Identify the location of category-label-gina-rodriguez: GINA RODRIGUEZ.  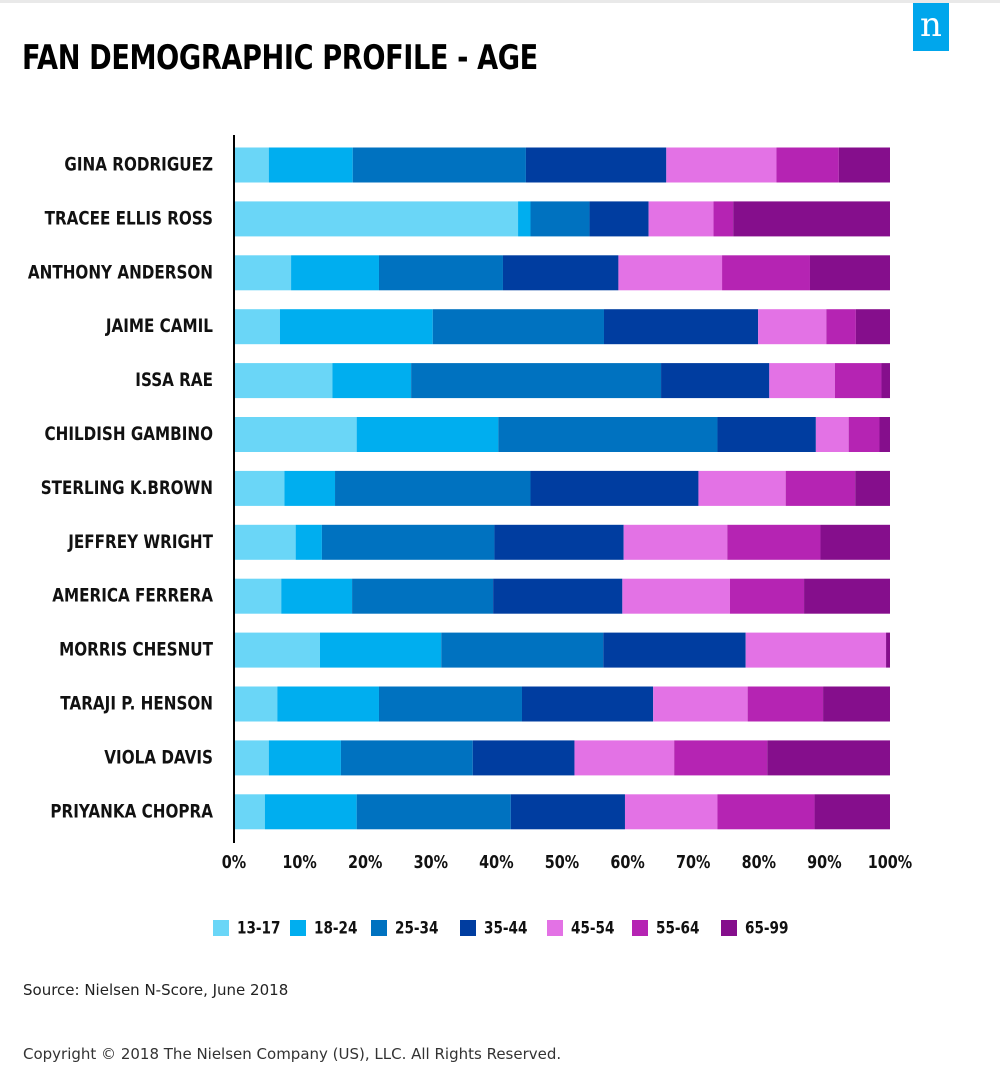
(138, 165).